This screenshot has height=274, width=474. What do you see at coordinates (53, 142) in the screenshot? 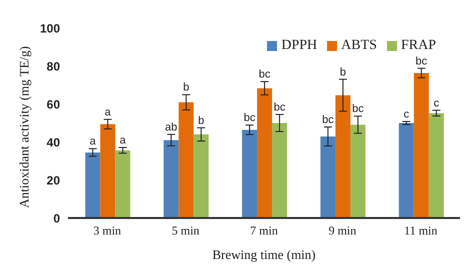
I see `y-tick-label: 40` at bounding box center [53, 142].